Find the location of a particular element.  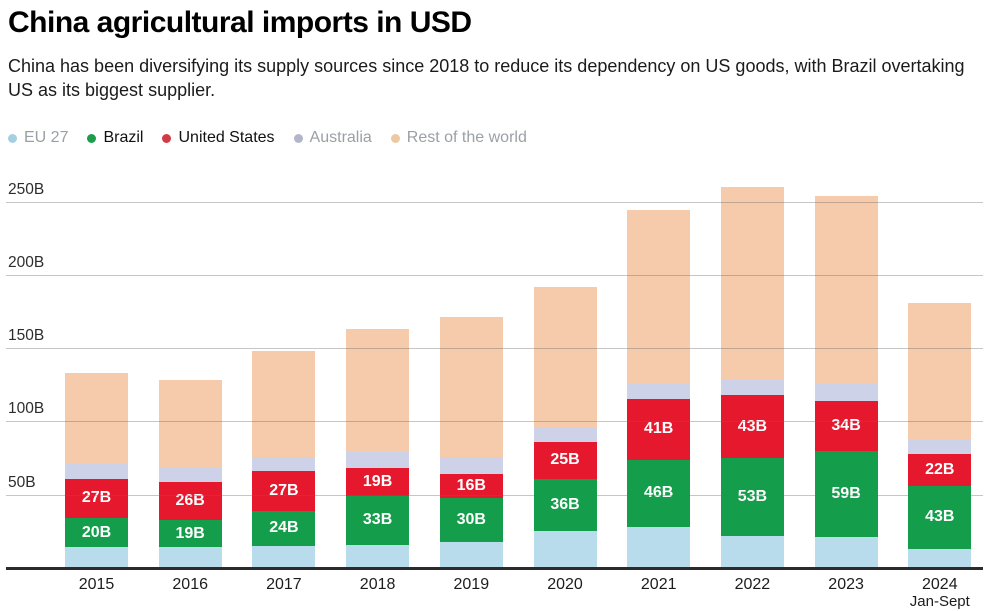

australia-legend-dot-icon is located at coordinates (298, 138).